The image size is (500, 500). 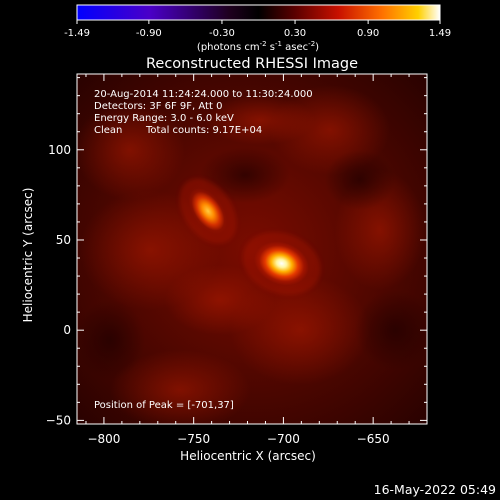 What do you see at coordinates (250, 236) in the screenshot?
I see `heatmap-sources` at bounding box center [250, 236].